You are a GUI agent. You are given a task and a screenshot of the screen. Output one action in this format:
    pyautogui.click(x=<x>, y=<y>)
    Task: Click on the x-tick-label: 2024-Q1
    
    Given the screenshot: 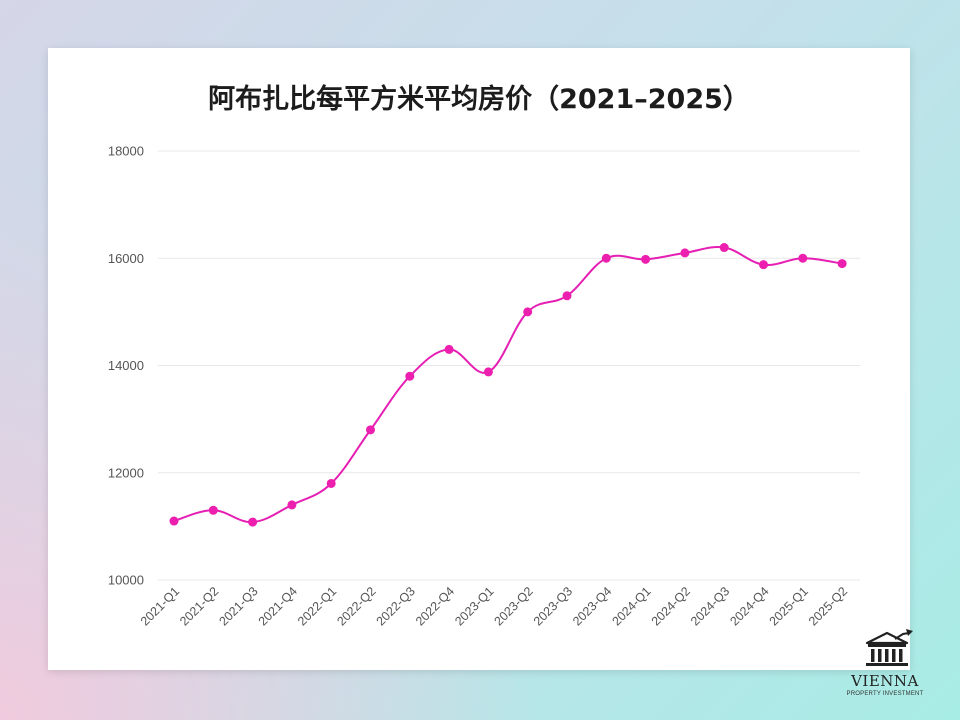 What is the action you would take?
    pyautogui.click(x=631, y=606)
    